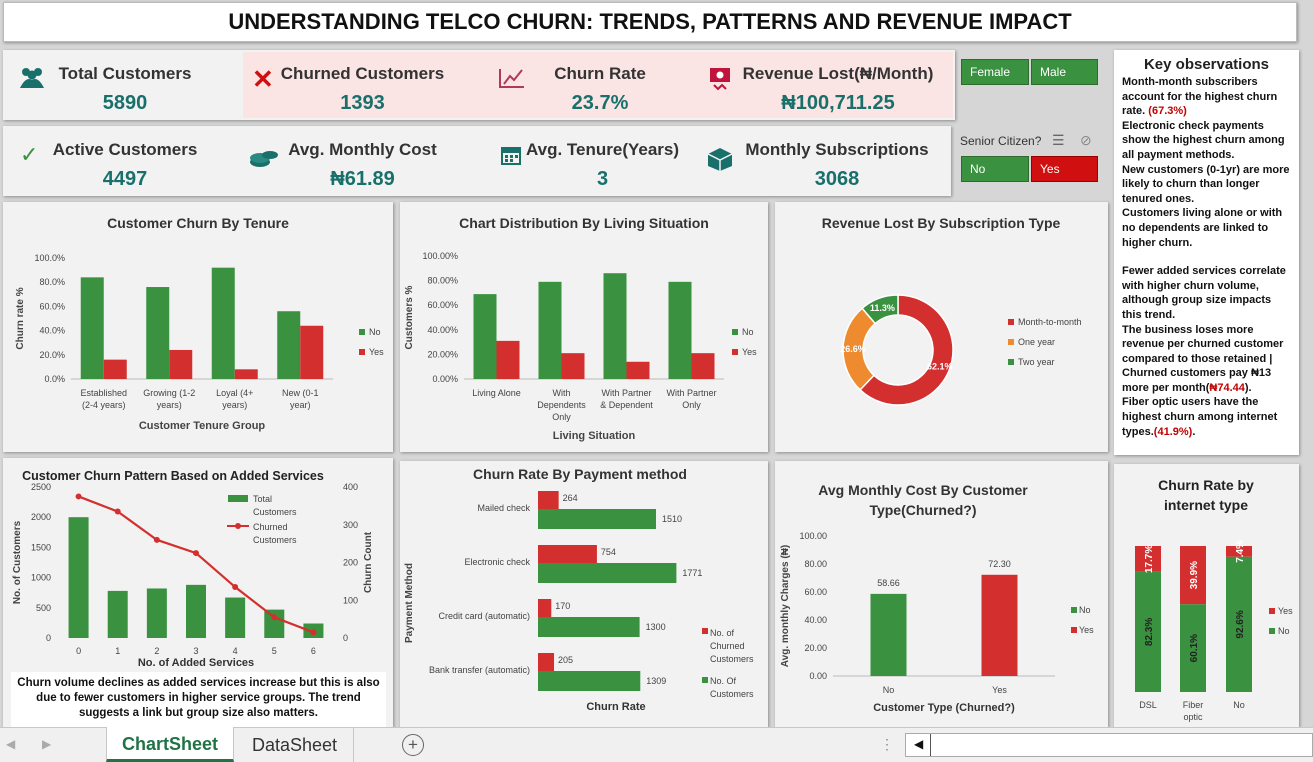 This screenshot has height=762, width=1313. What do you see at coordinates (78, 651) in the screenshot?
I see `x-tick-label: 0` at bounding box center [78, 651].